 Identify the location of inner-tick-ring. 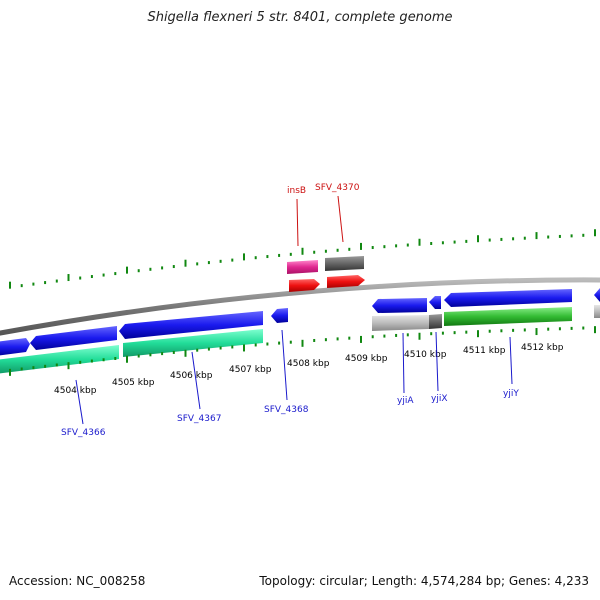
(302, 351).